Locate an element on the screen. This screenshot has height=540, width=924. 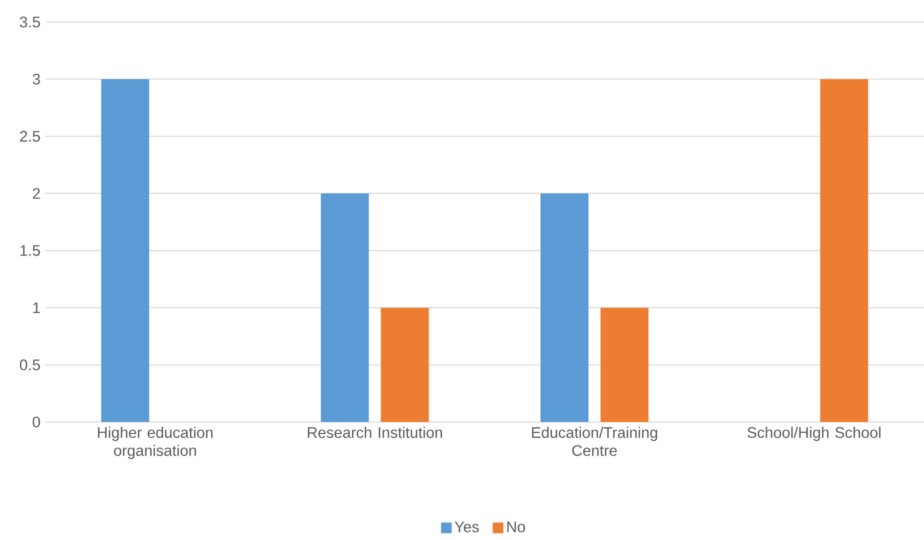
x-tick-label: Education/Training Centre is located at coordinates (595, 441).